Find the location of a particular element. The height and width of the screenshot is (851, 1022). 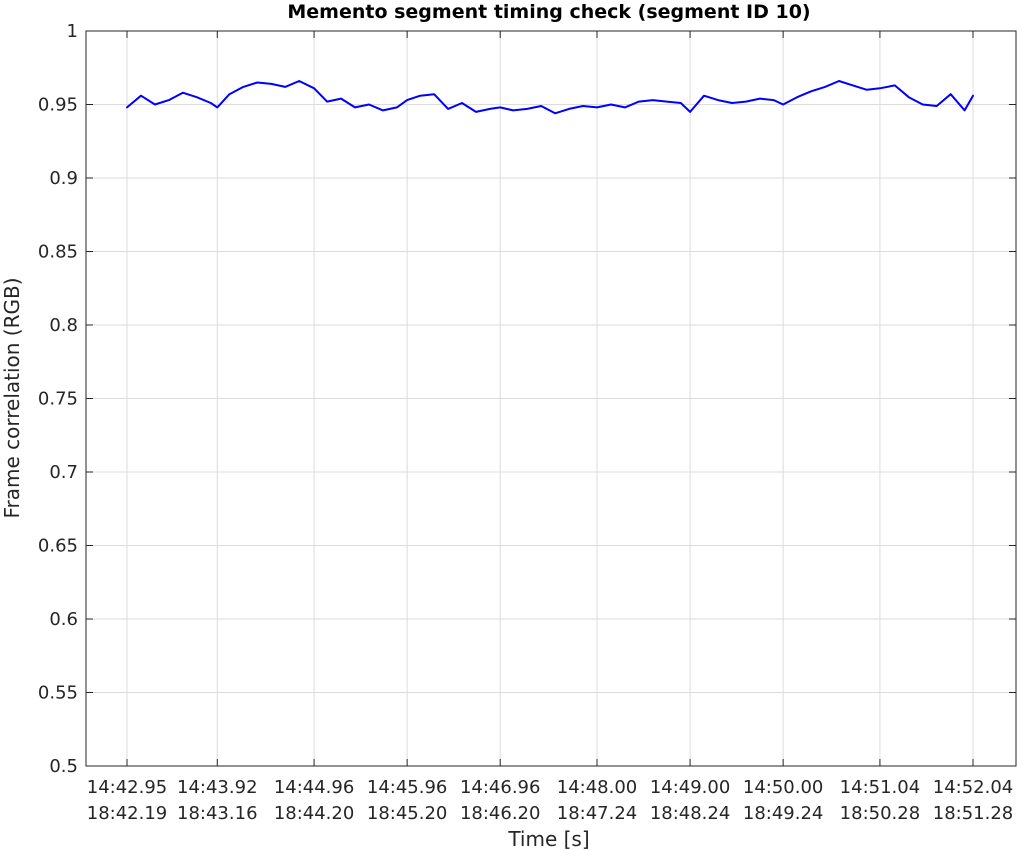

x-tick-label: 14:49.00 is located at coordinates (690, 787).